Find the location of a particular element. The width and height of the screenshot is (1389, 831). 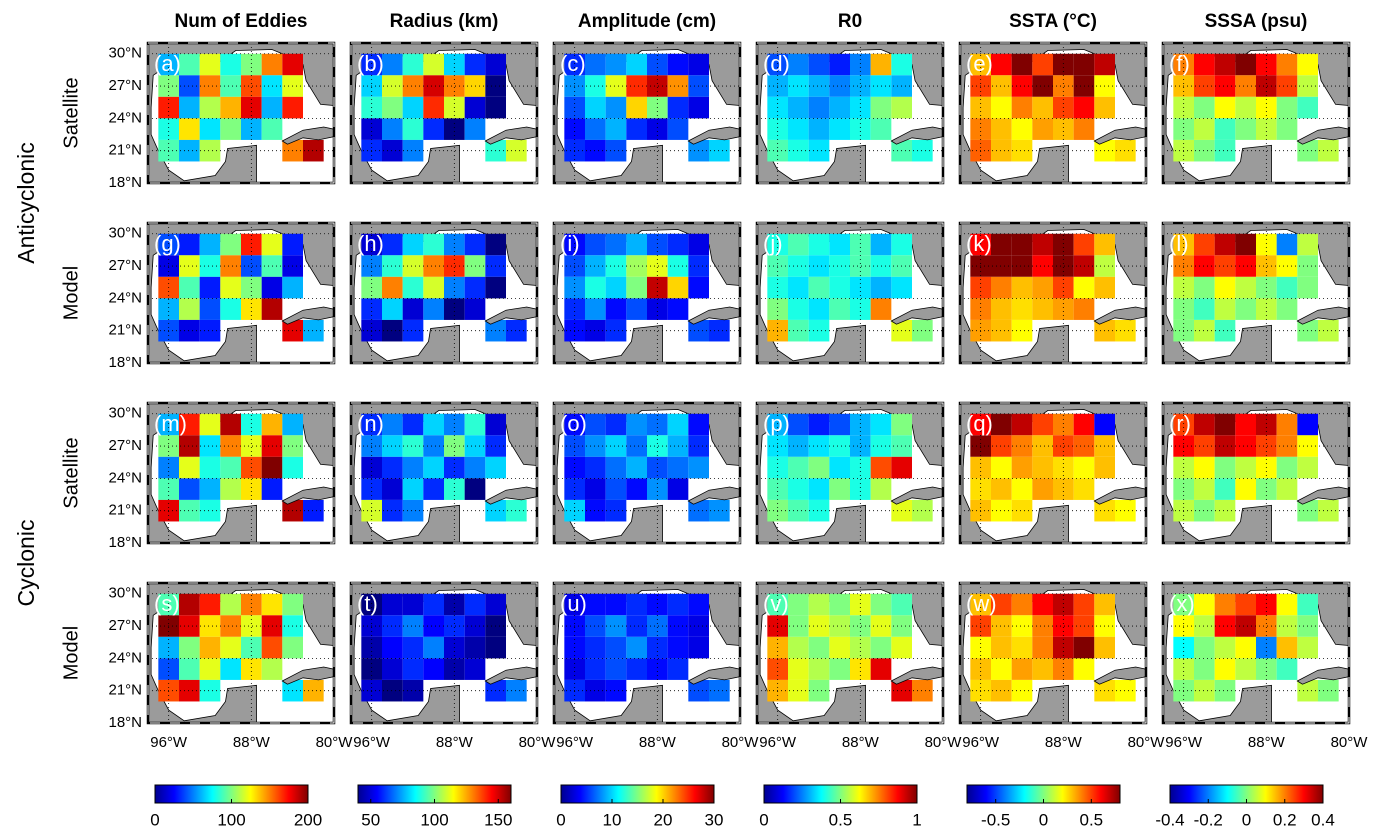

panel-label: (e) is located at coordinates (979, 63).